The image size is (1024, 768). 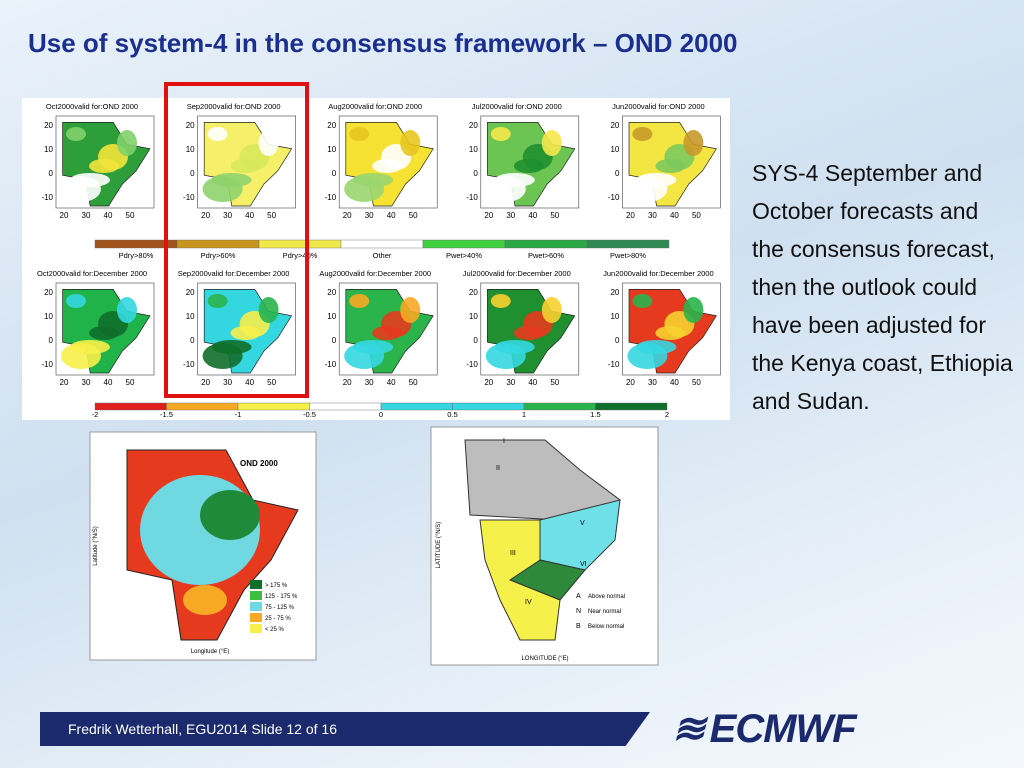 What do you see at coordinates (381, 414) in the screenshot?
I see `legend-label: 0` at bounding box center [381, 414].